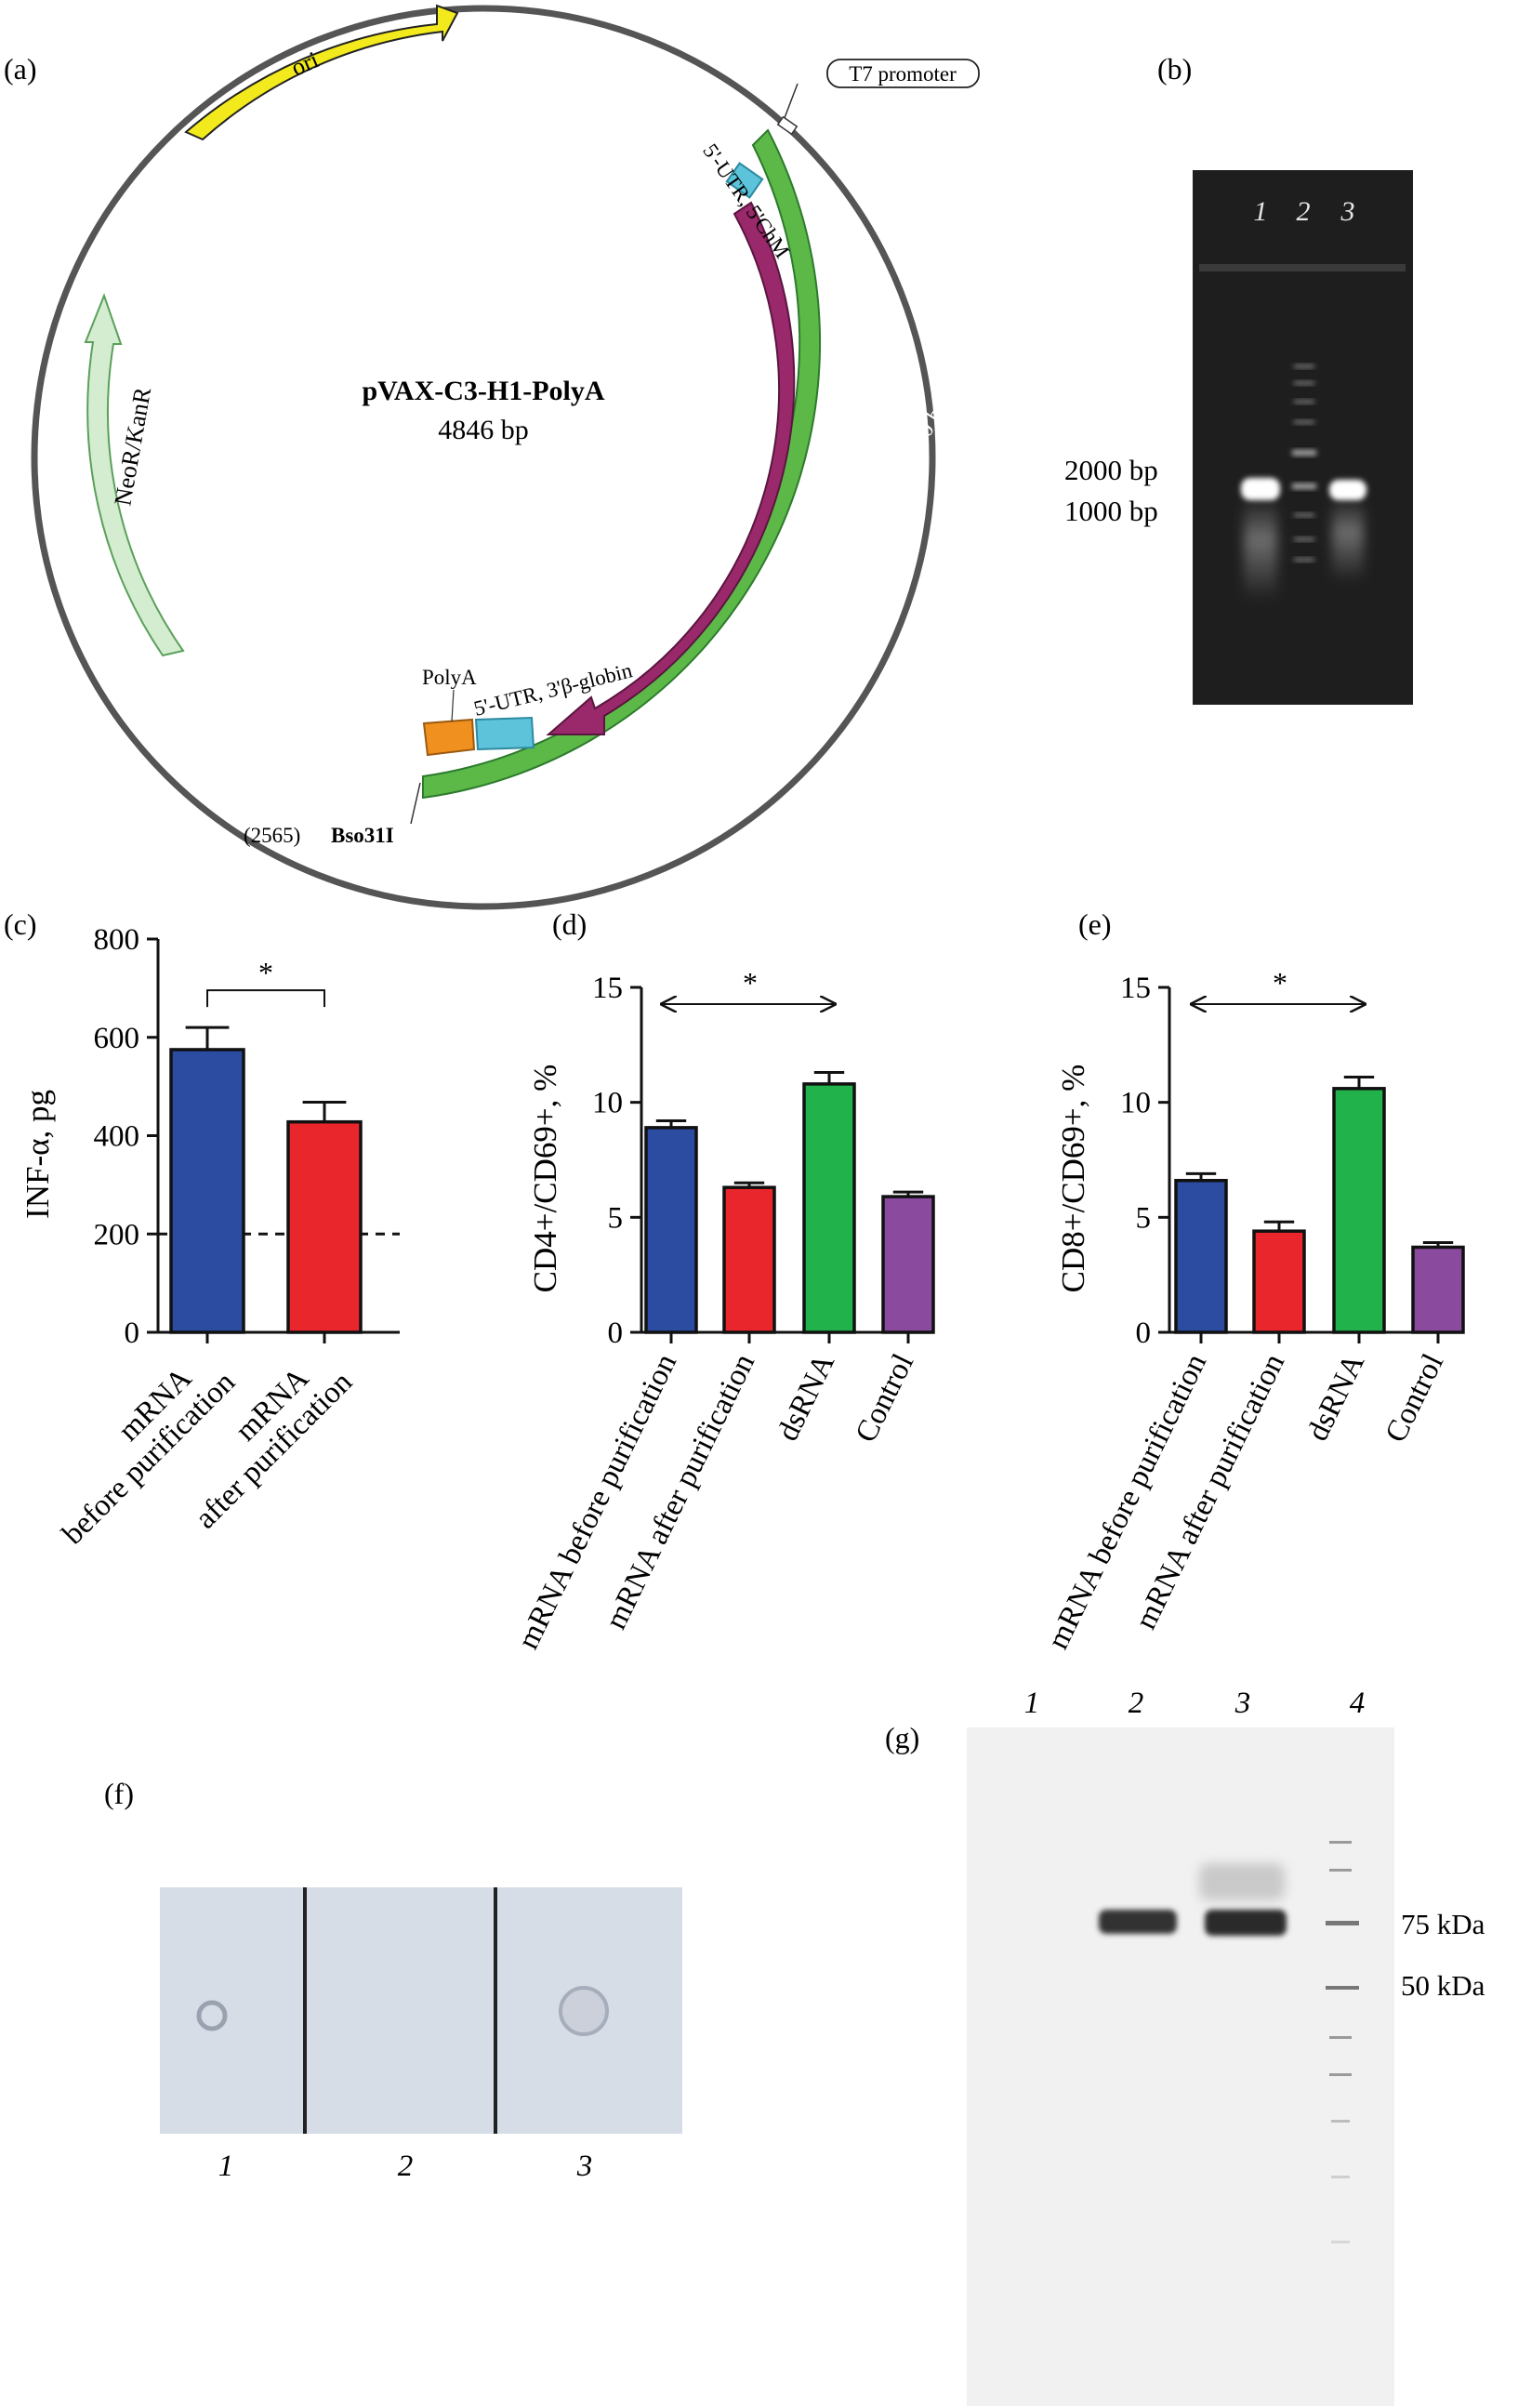 The height and width of the screenshot is (2408, 1518). What do you see at coordinates (1095, 924) in the screenshot?
I see `panel-e-letter: (e)` at bounding box center [1095, 924].